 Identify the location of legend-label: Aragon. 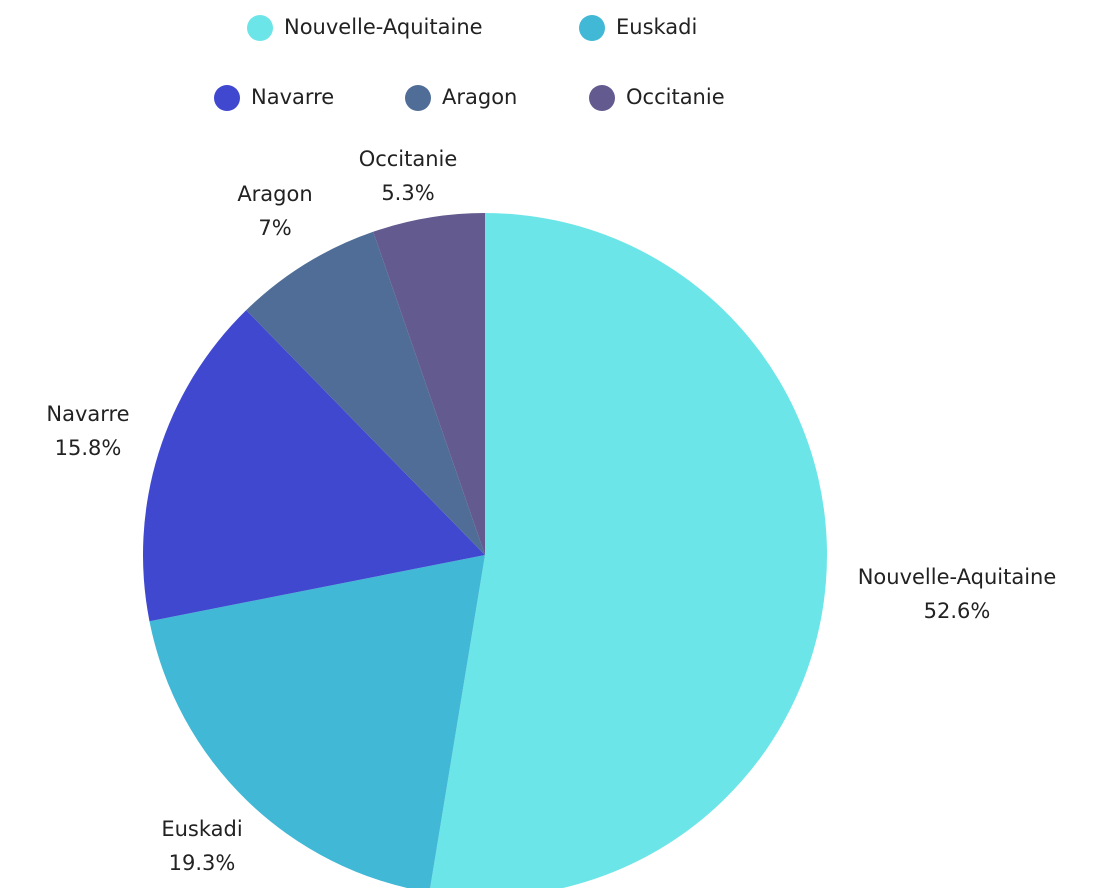
(479, 97).